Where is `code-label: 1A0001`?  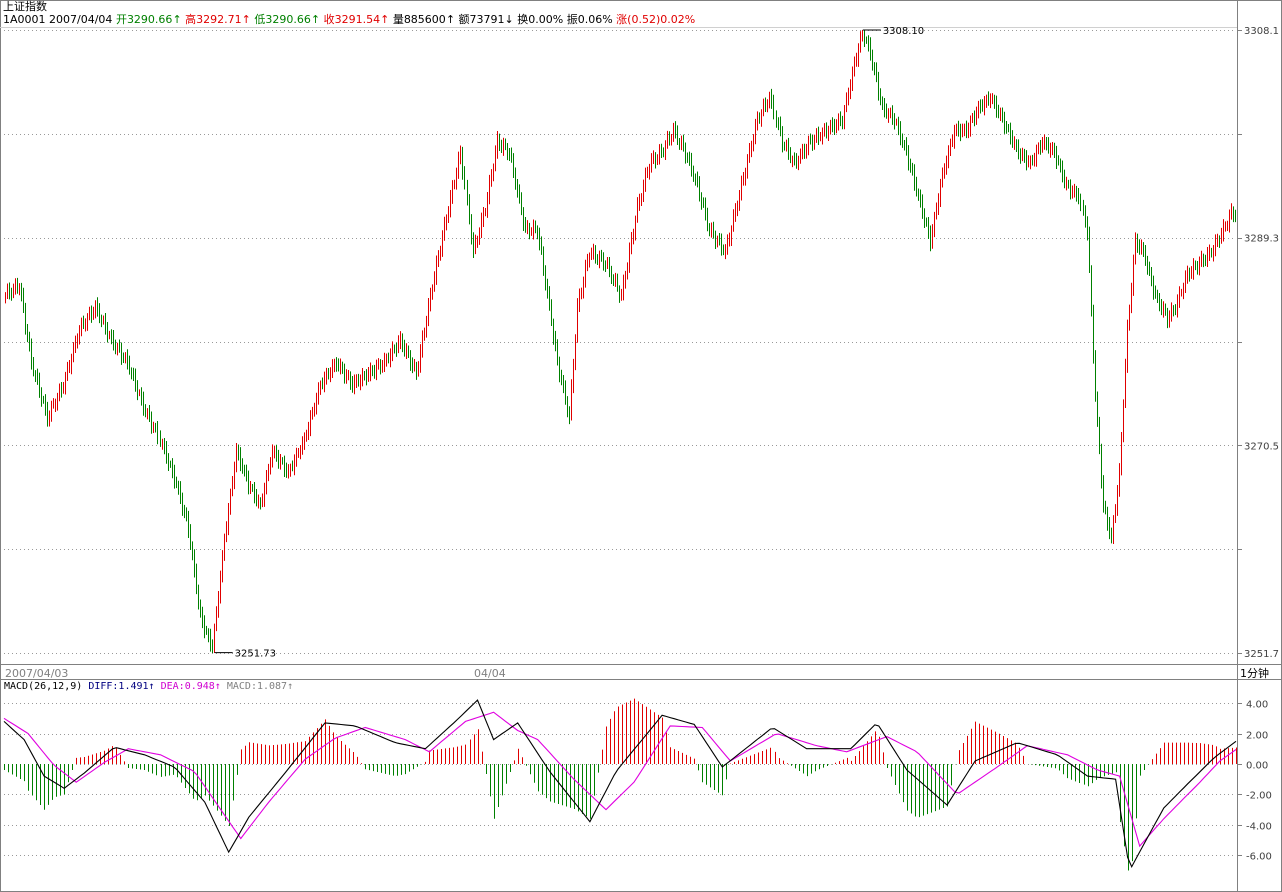 code-label: 1A0001 is located at coordinates (24, 19).